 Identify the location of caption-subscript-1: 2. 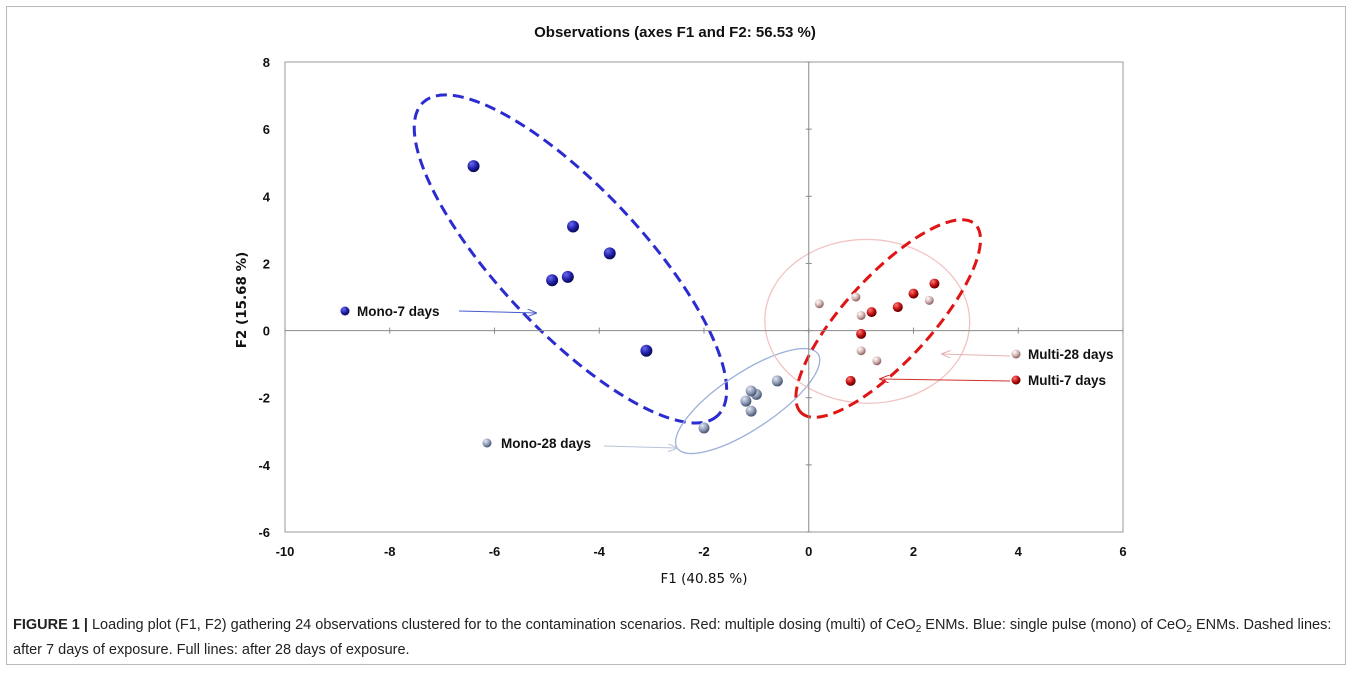
(918, 629).